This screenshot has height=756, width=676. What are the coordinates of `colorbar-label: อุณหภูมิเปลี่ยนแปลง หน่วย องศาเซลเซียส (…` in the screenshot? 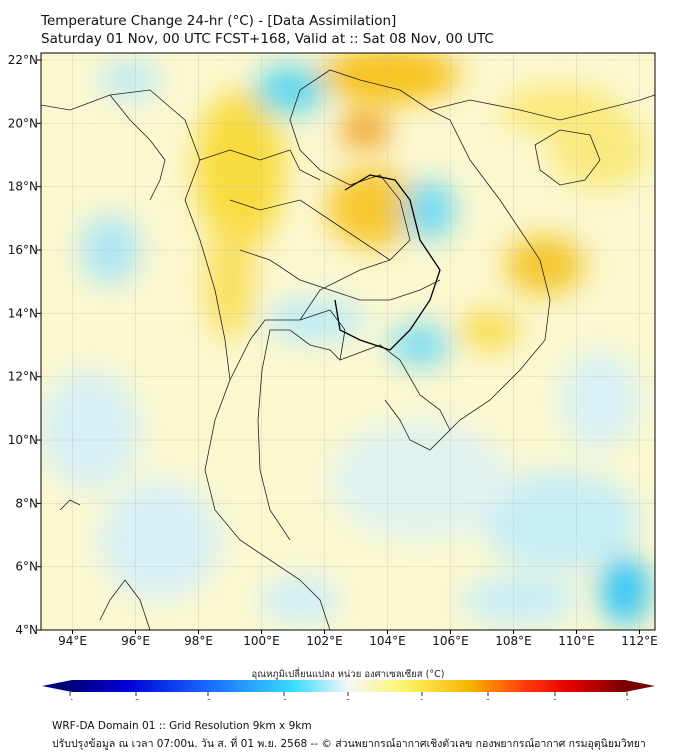 It's located at (348, 674).